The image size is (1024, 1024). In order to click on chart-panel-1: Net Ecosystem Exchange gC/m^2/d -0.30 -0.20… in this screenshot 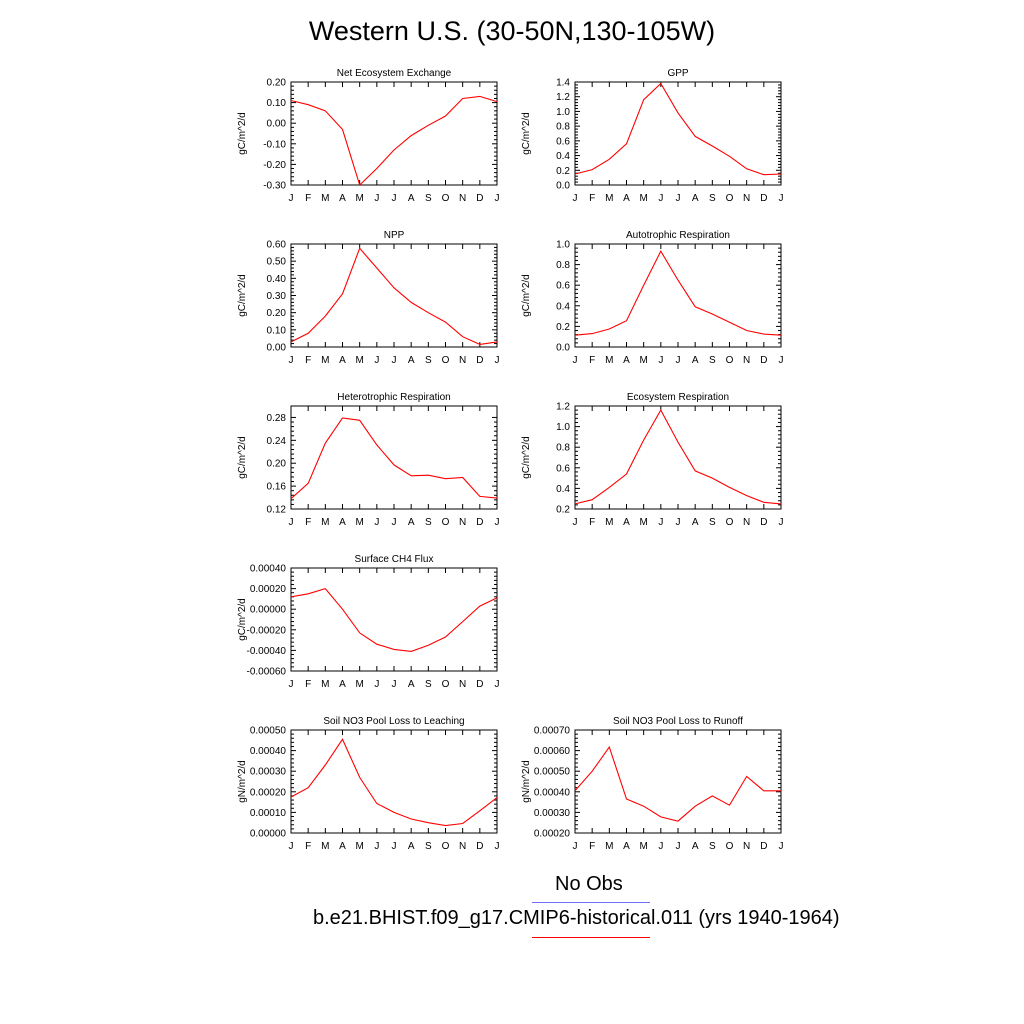, I will do `click(368, 136)`.